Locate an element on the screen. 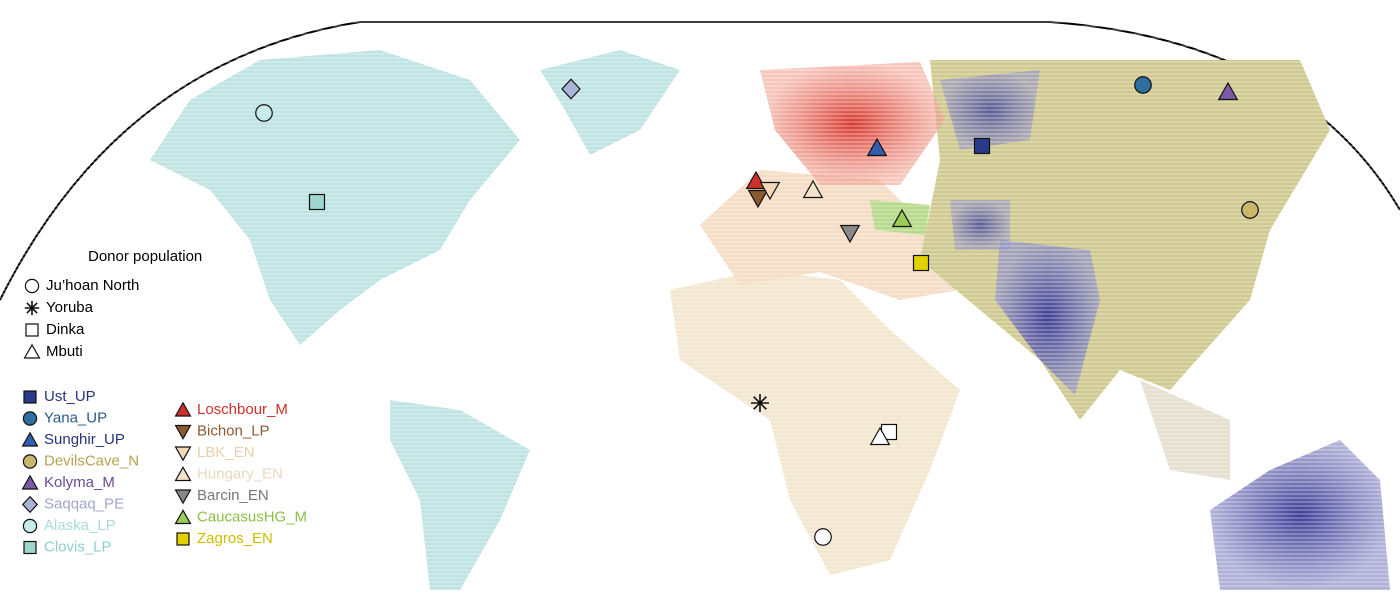  donor-legend-label: Dinka is located at coordinates (65, 329).